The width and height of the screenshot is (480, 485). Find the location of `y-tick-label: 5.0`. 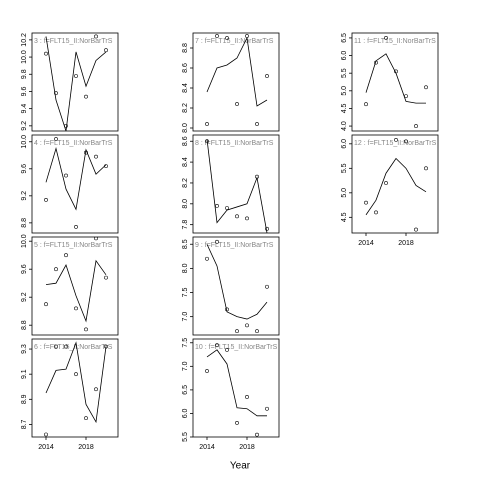

y-tick-label: 5.0 is located at coordinates (344, 91).